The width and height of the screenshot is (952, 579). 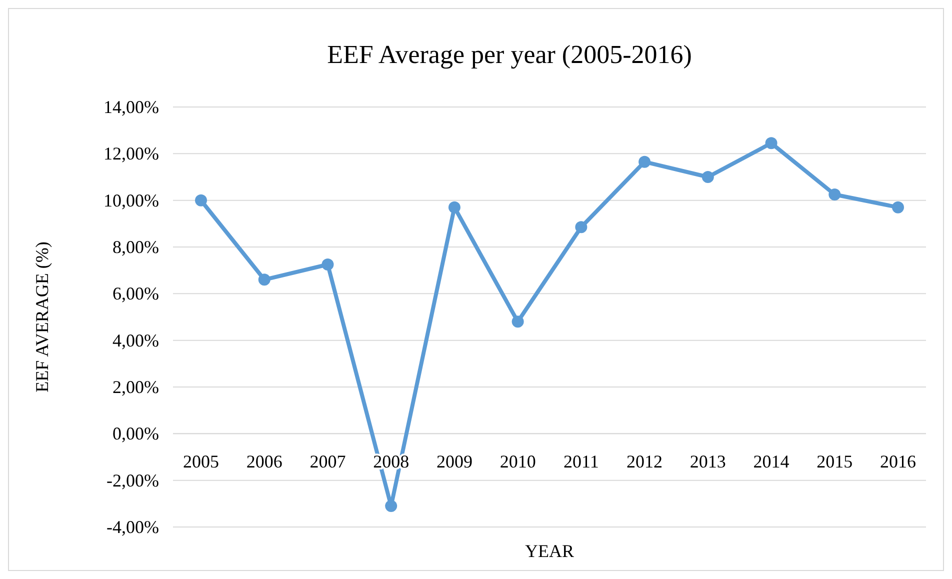 I want to click on x-tick-label: 2012, so click(x=644, y=462).